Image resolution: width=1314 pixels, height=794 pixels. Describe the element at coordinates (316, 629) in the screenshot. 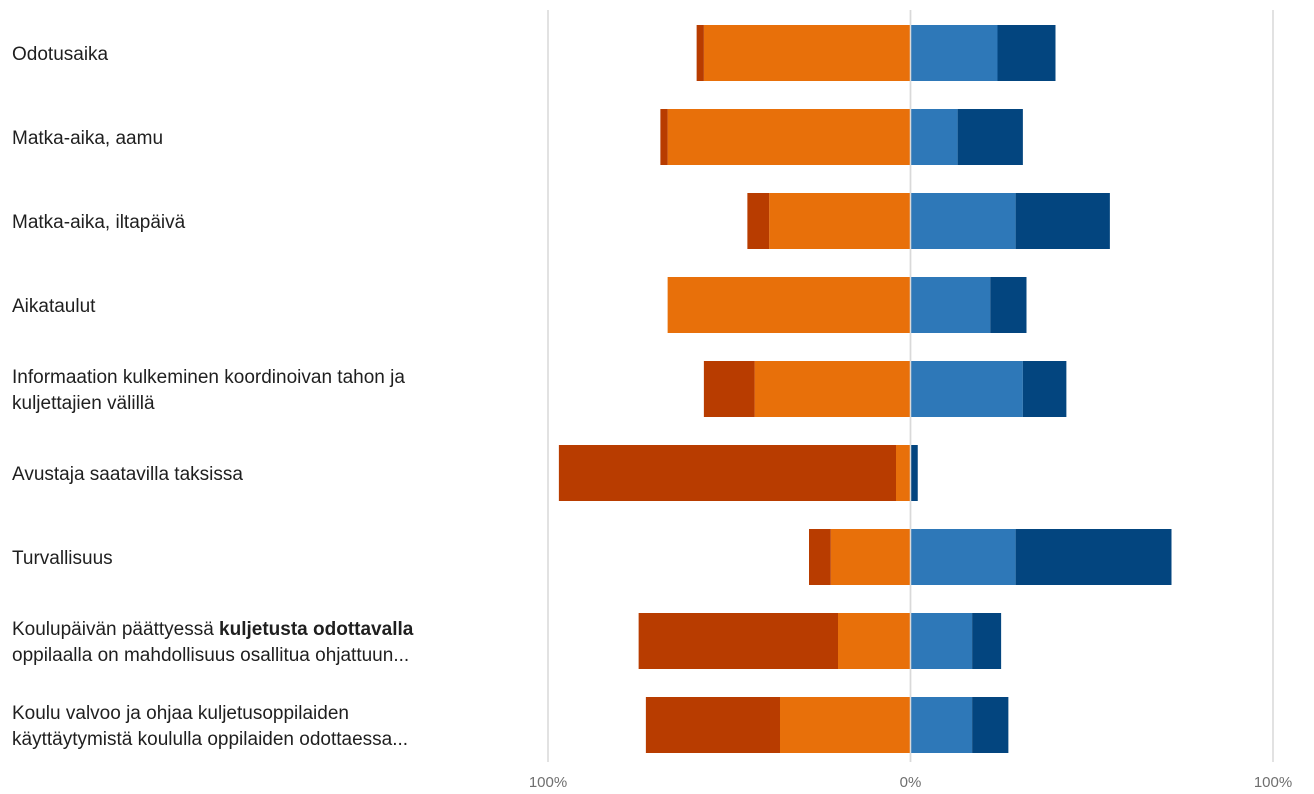

I see `category-label-text: kuljetusta odottavalla` at that location.